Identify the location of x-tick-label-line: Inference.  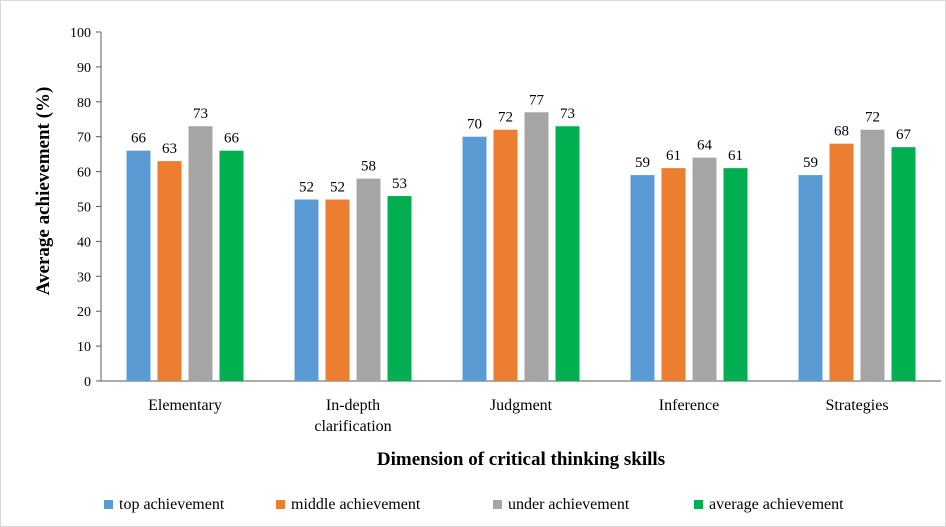
(689, 405).